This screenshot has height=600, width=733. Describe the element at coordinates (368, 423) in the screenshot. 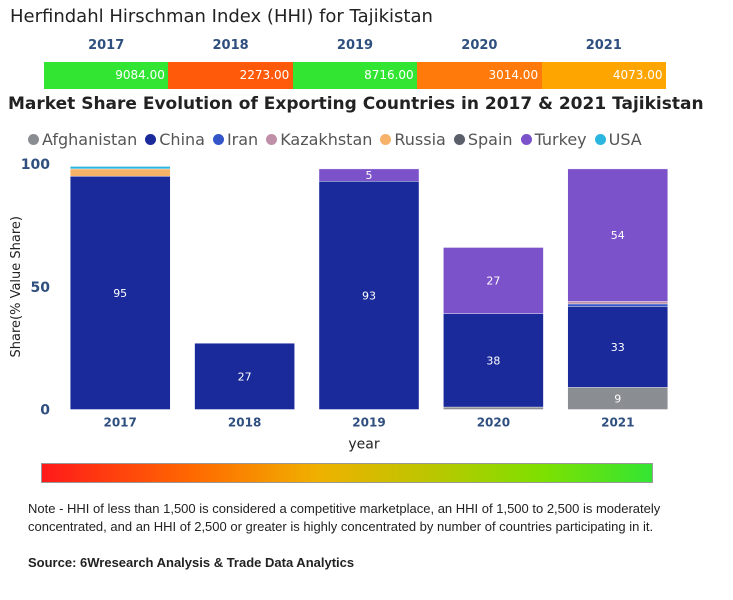

I see `x-tick-label: 2019` at that location.